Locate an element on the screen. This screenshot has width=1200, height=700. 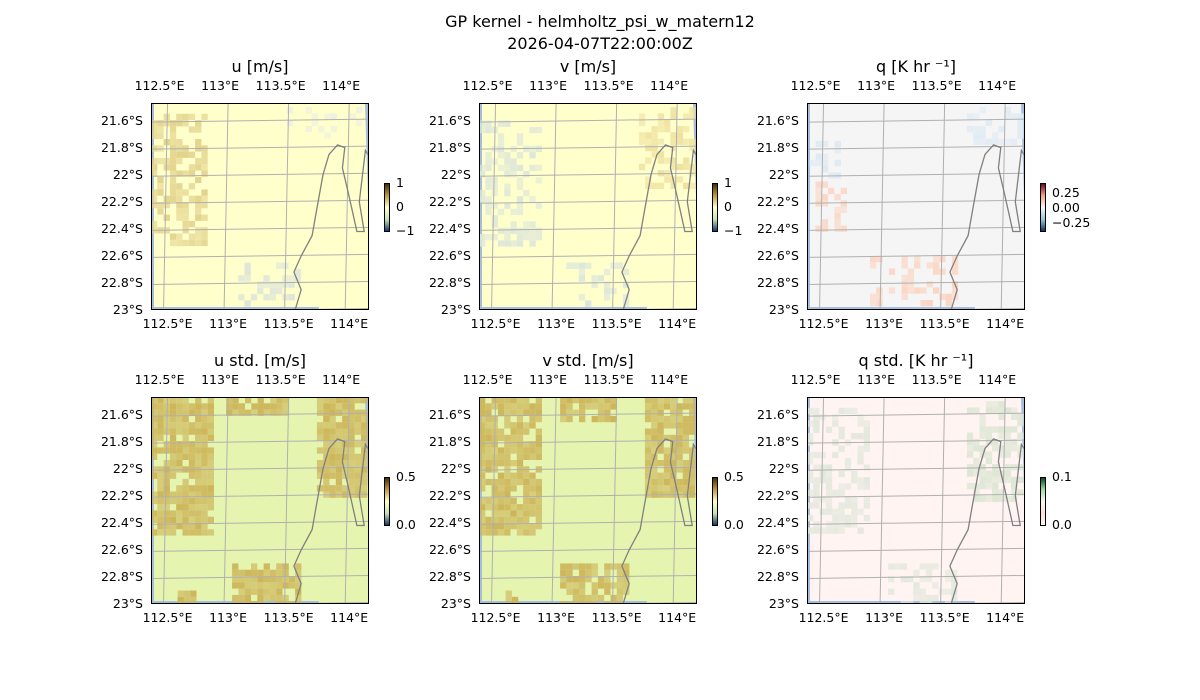
colorbar-tick-label: 0 is located at coordinates (400, 206).